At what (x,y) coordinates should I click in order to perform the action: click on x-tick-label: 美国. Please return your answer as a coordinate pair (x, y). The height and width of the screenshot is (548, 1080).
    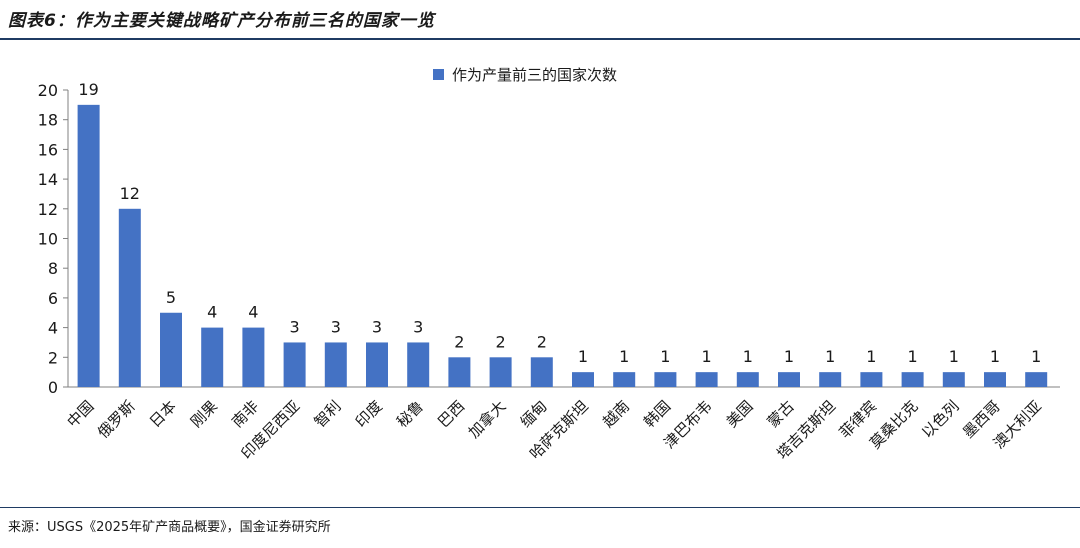
    Looking at the image, I should click on (740, 414).